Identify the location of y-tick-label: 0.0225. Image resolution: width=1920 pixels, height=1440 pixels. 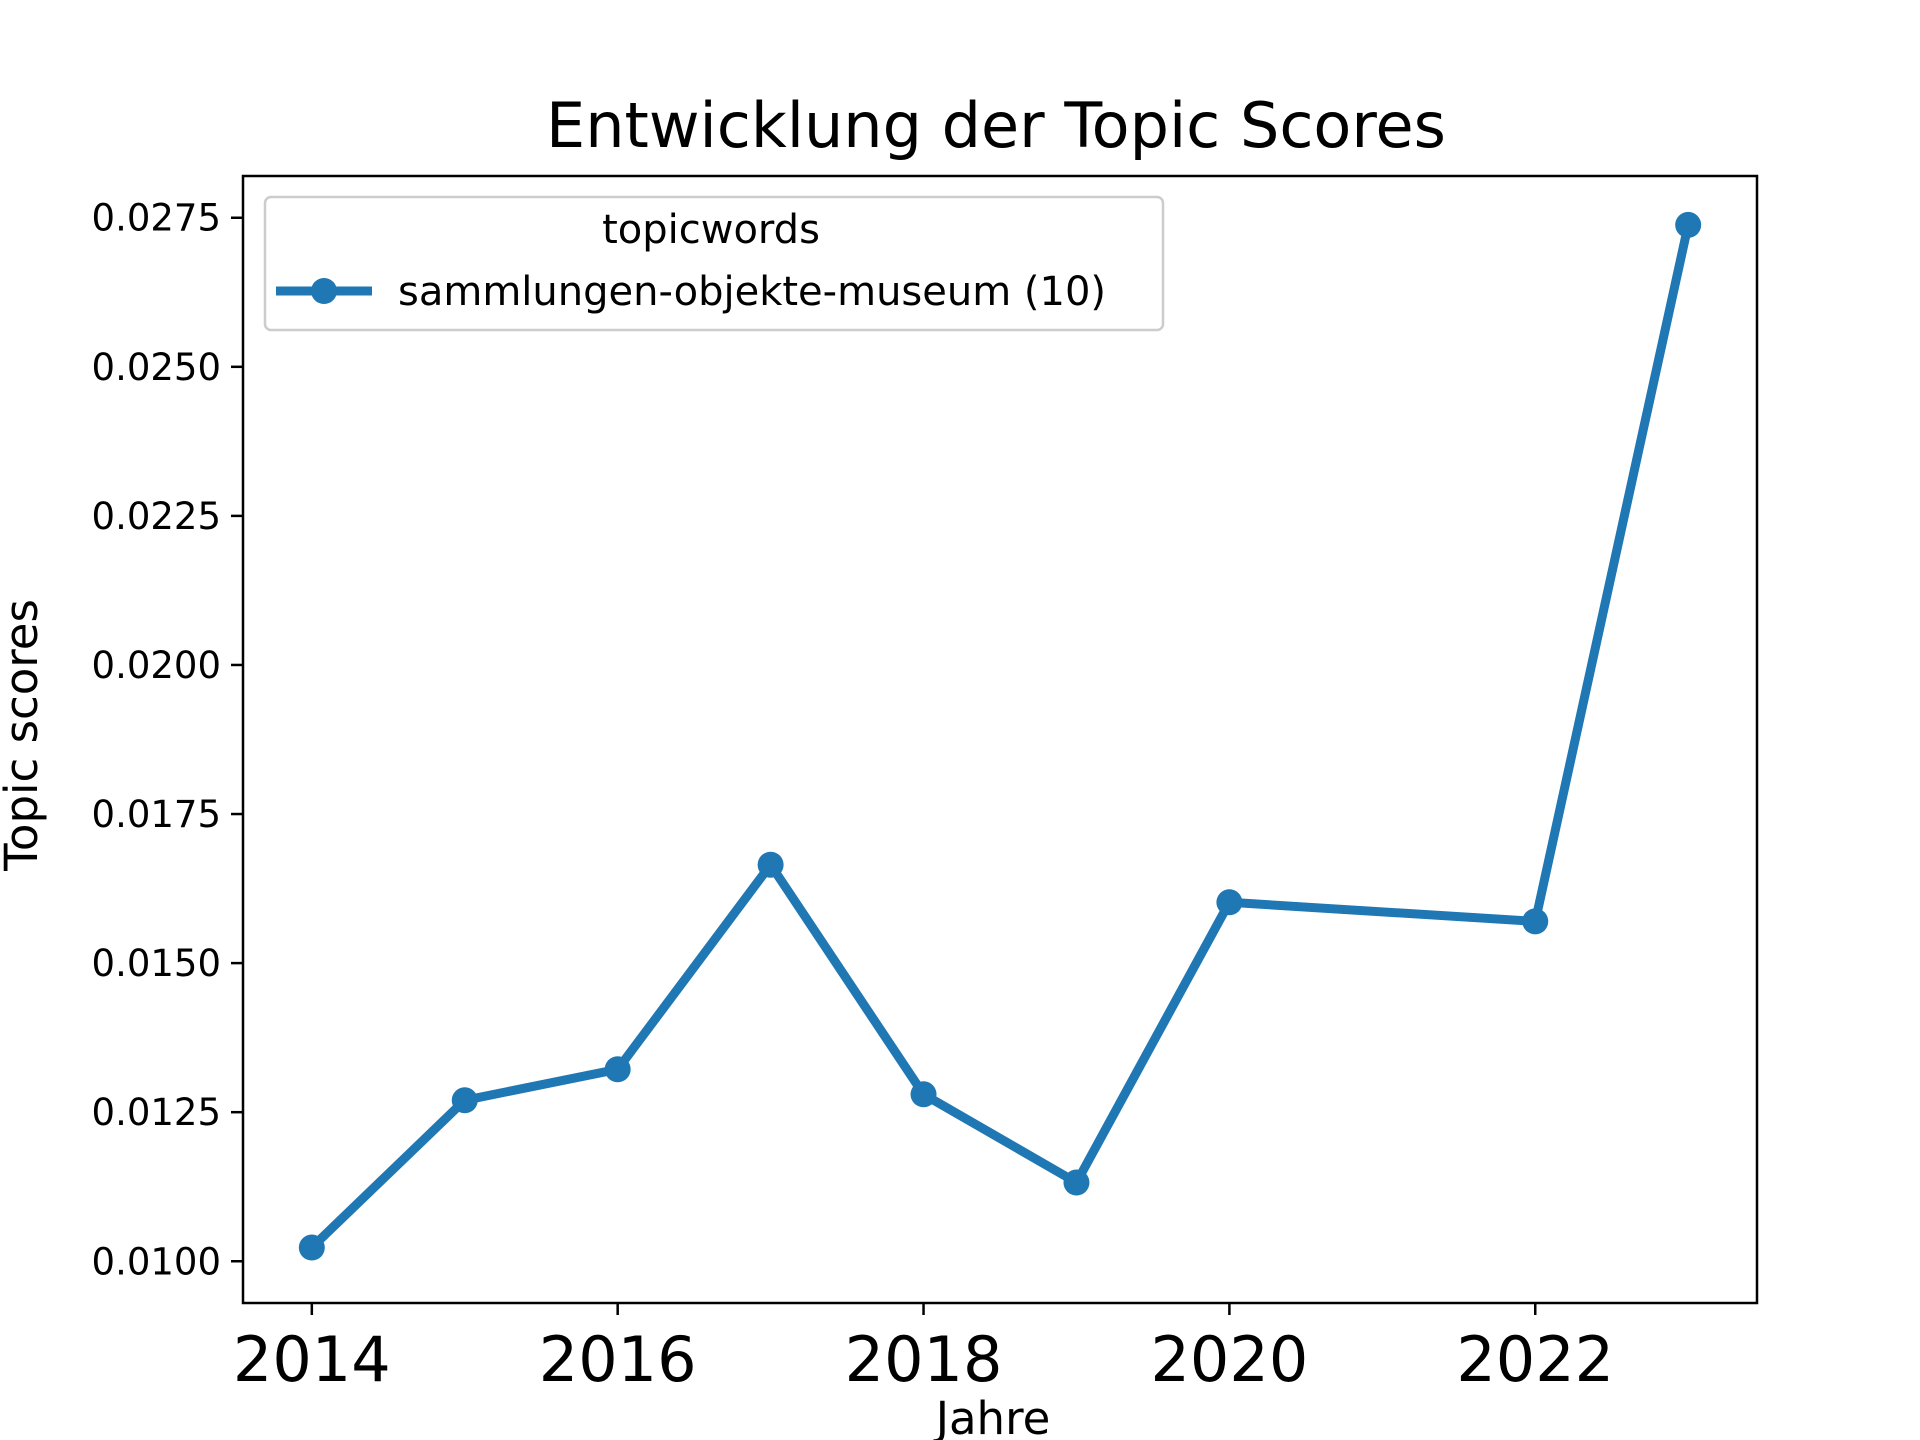
(156, 516).